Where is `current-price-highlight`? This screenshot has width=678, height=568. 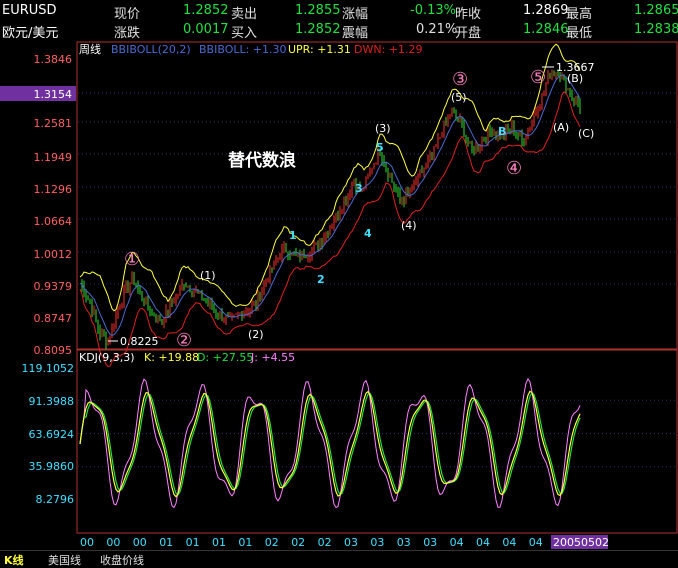 current-price-highlight is located at coordinates (38, 93).